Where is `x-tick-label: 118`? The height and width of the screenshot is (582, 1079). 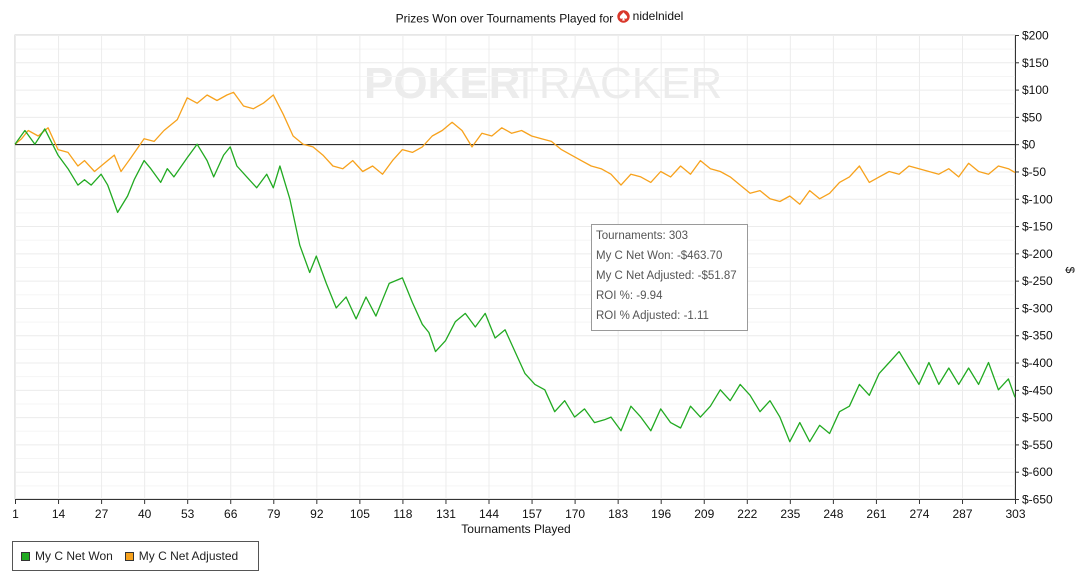
x-tick-label: 118 is located at coordinates (402, 514).